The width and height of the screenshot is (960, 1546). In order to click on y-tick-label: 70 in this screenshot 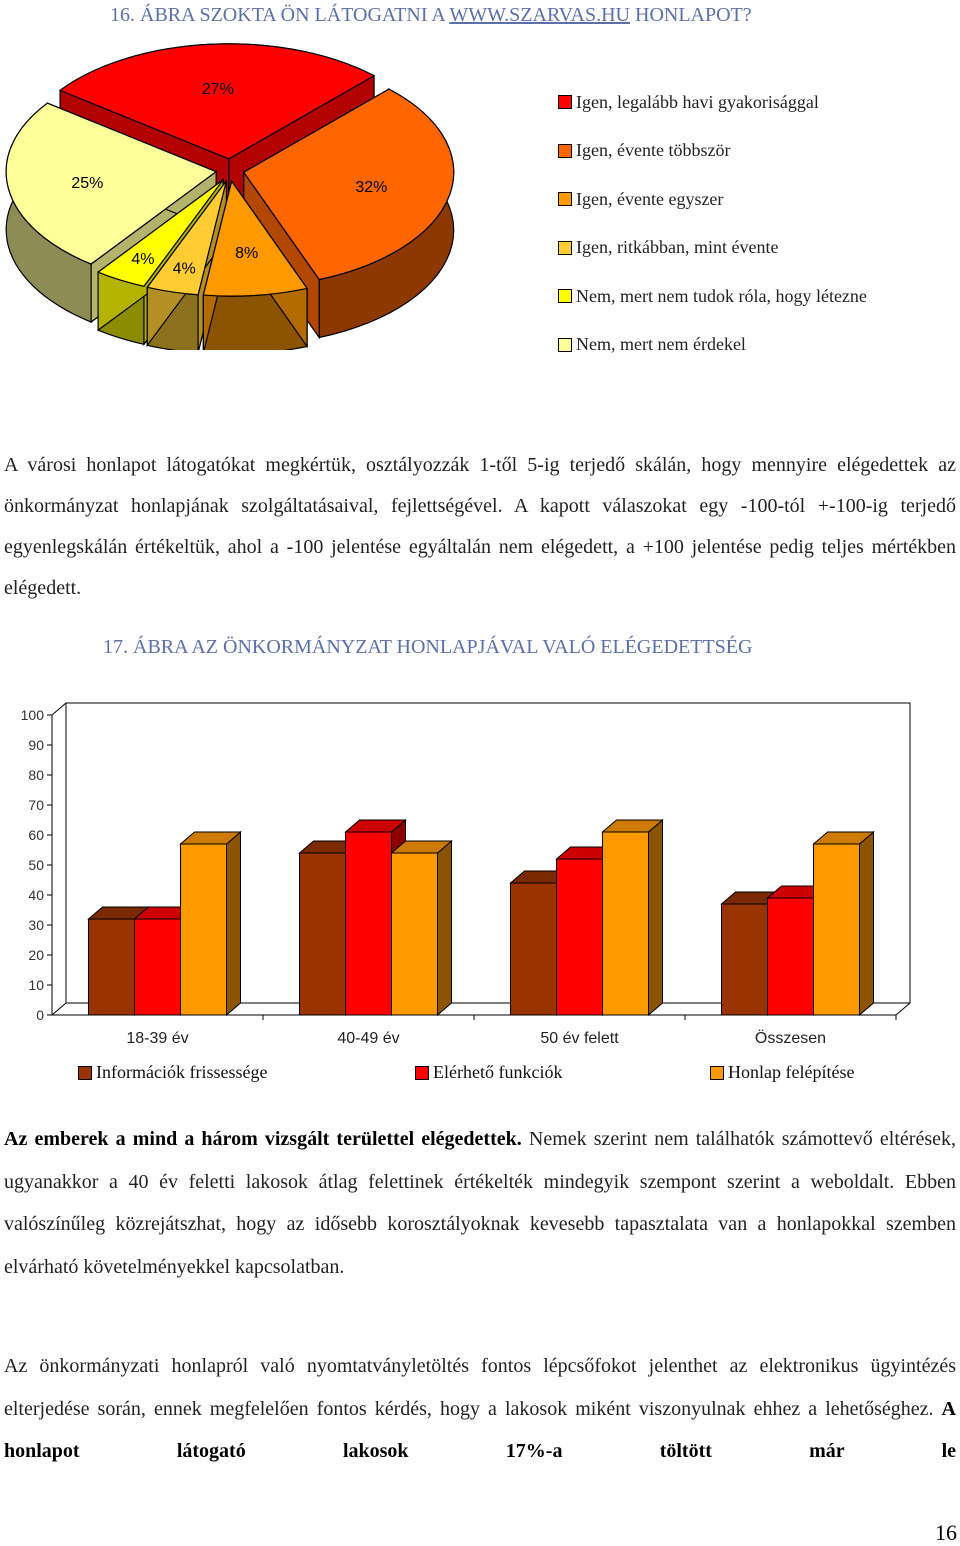, I will do `click(36, 805)`.